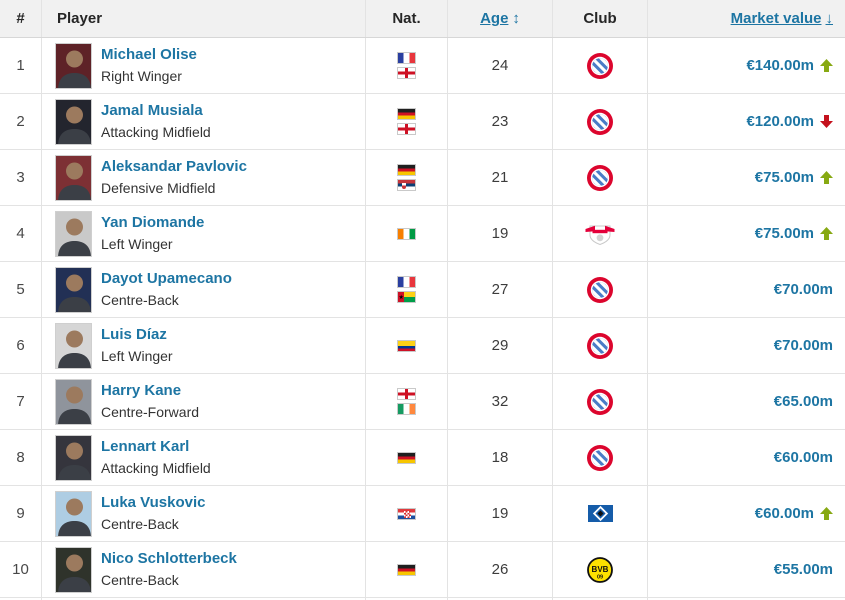 This screenshot has height=600, width=845. I want to click on flag-cote-divoire-icon, so click(406, 233).